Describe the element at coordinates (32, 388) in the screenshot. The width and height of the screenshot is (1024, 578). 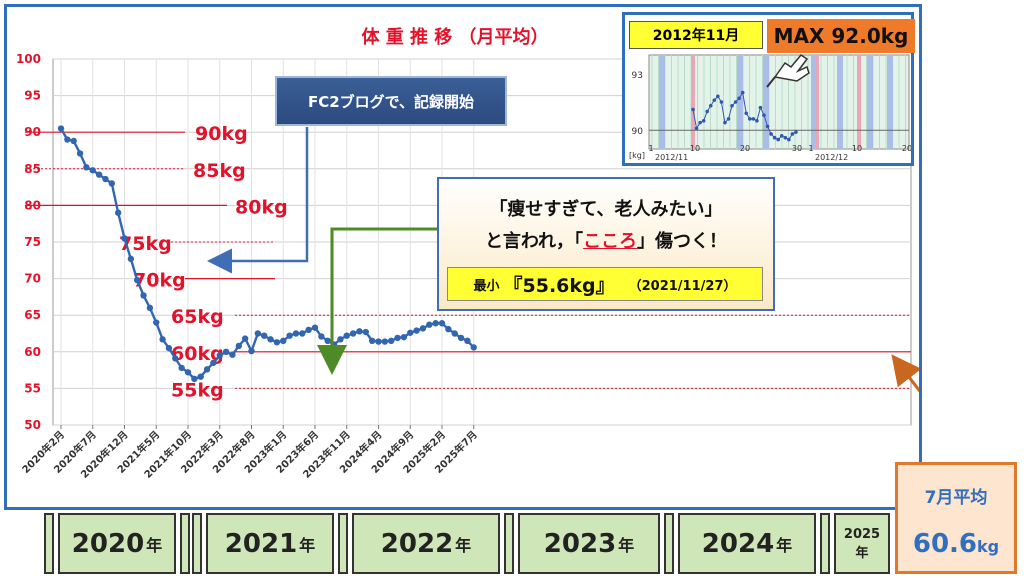
I see `y-tick-label: 55` at that location.